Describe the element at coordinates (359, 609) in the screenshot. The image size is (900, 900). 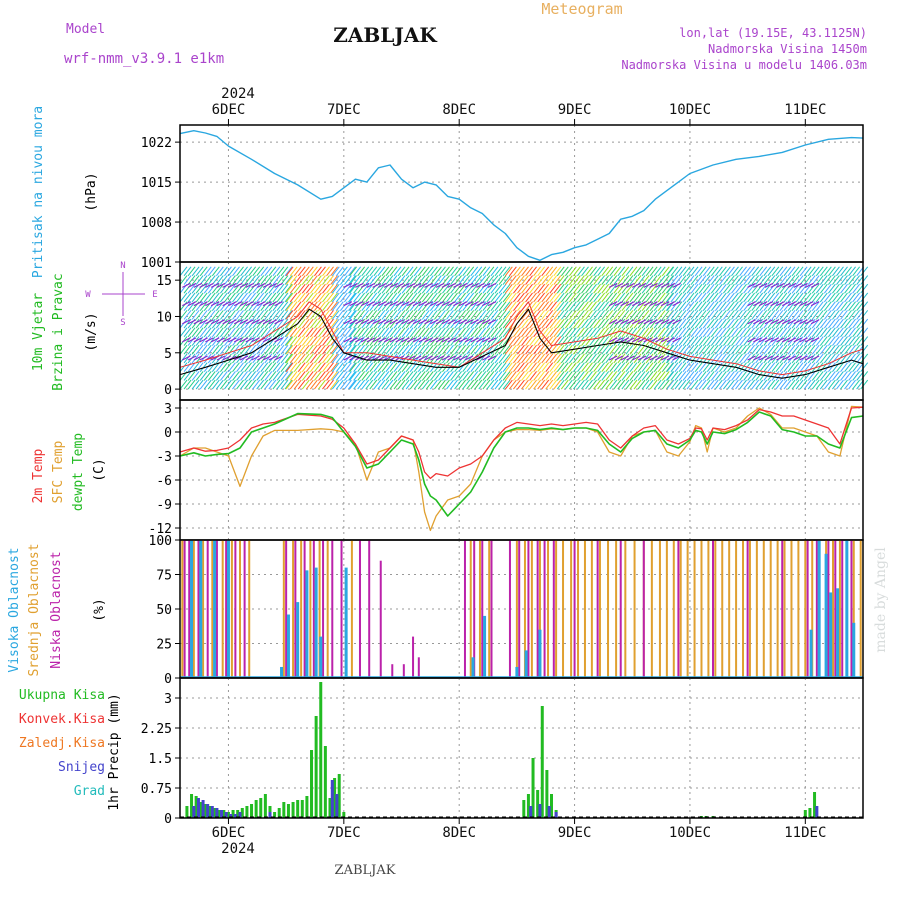
I see `cloud-bar-niska` at that location.